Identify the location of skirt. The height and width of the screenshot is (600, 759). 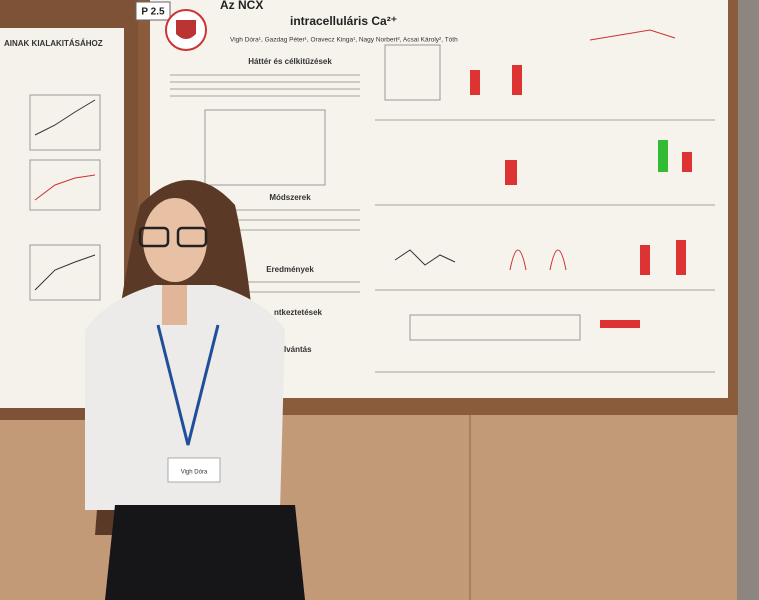
(205, 552).